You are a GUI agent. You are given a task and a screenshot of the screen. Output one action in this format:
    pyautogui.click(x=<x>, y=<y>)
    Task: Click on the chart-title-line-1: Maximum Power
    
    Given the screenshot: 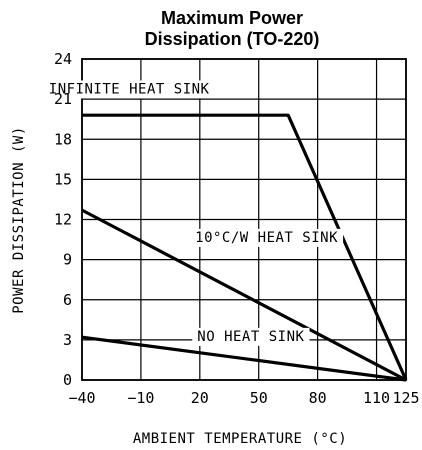 What is the action you would take?
    pyautogui.click(x=232, y=18)
    